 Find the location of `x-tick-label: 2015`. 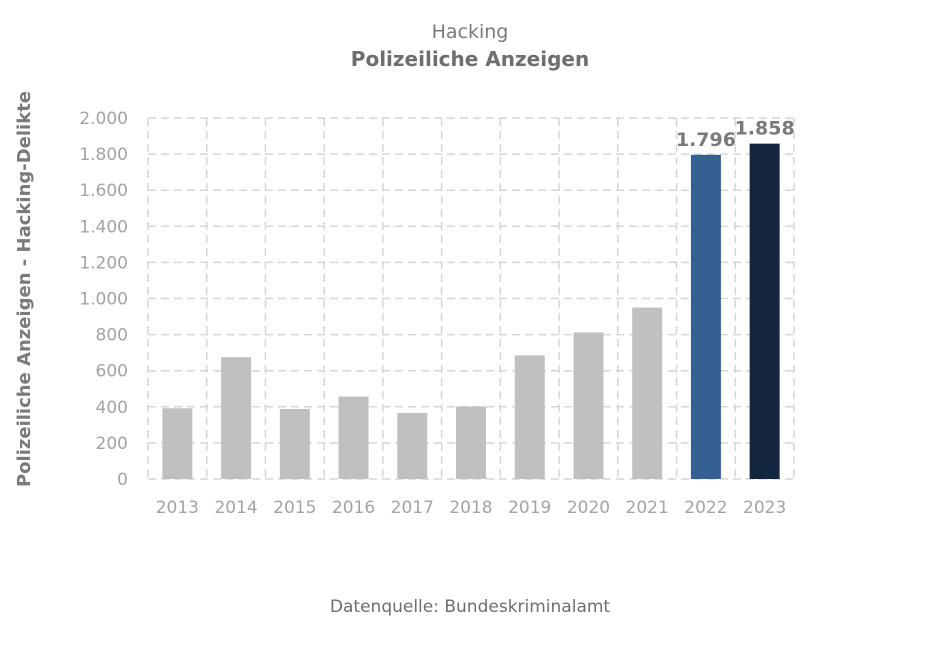

x-tick-label: 2015 is located at coordinates (294, 508).